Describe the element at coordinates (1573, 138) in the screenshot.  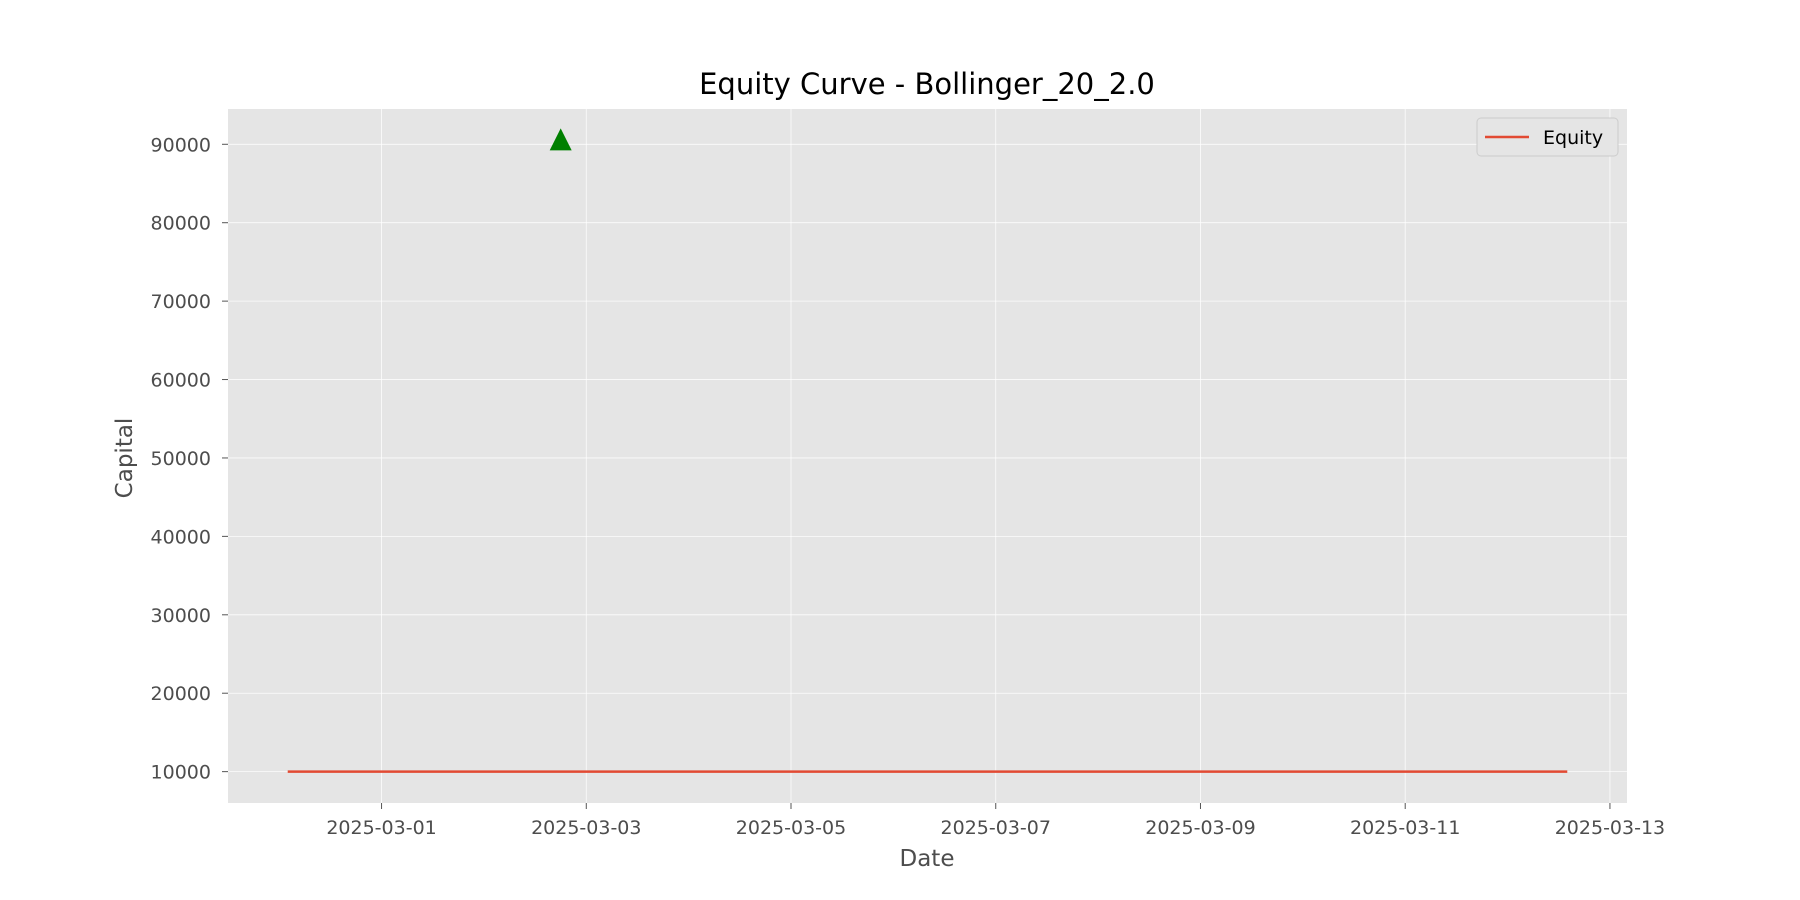
I see `legend-label-equity: Equity` at that location.